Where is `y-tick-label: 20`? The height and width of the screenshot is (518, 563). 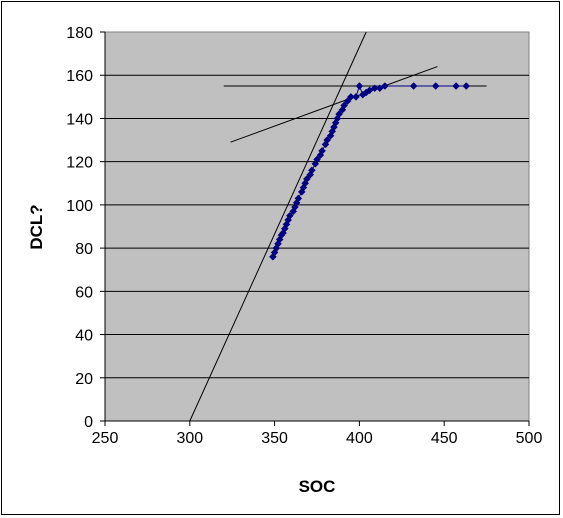 y-tick-label: 20 is located at coordinates (84, 379).